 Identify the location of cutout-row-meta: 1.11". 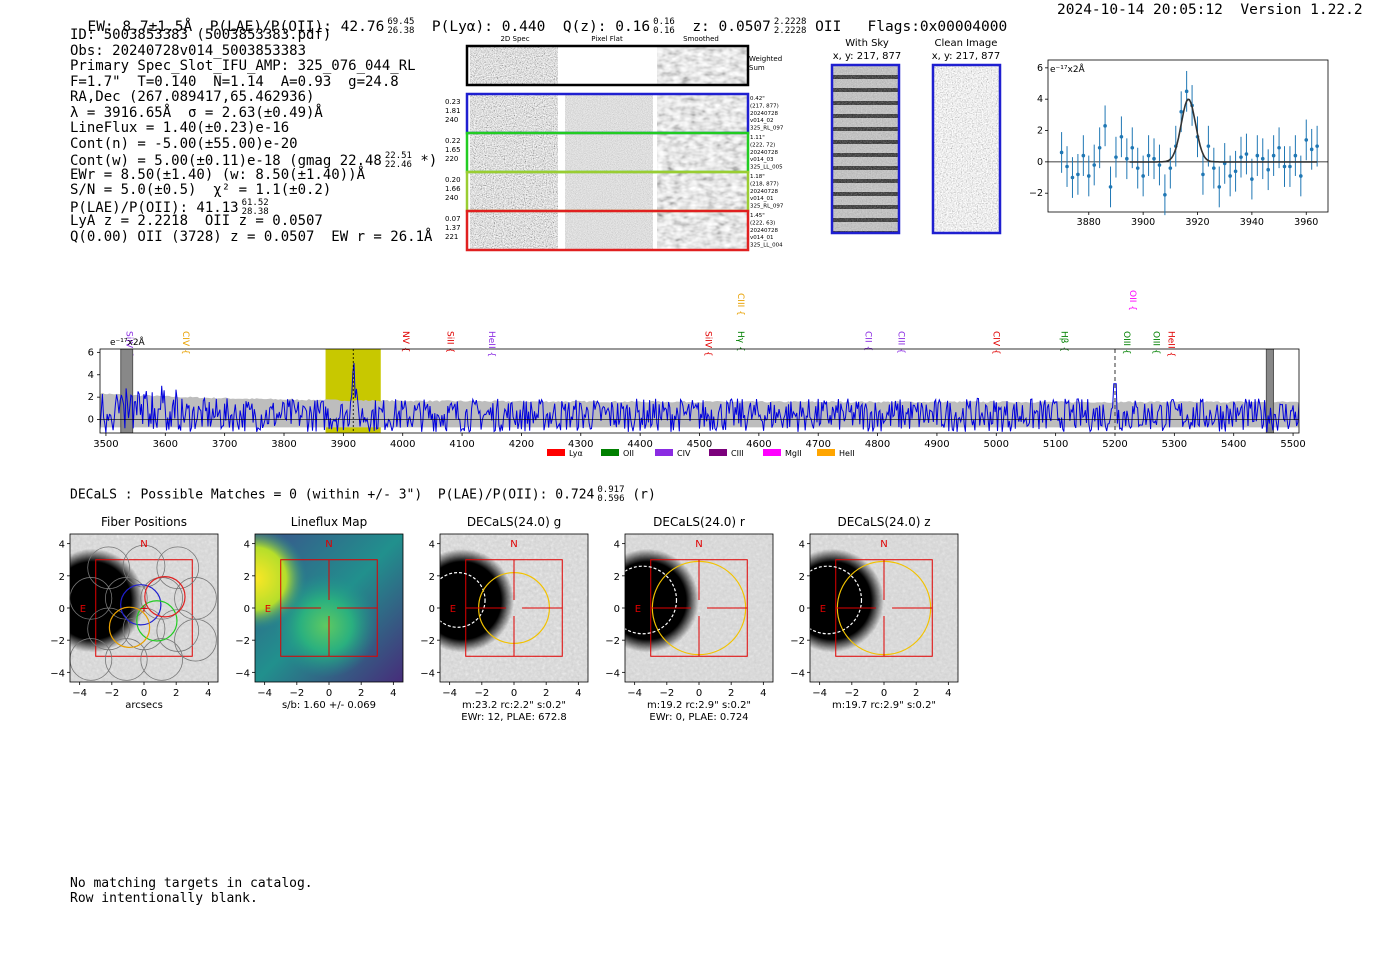
(757, 138).